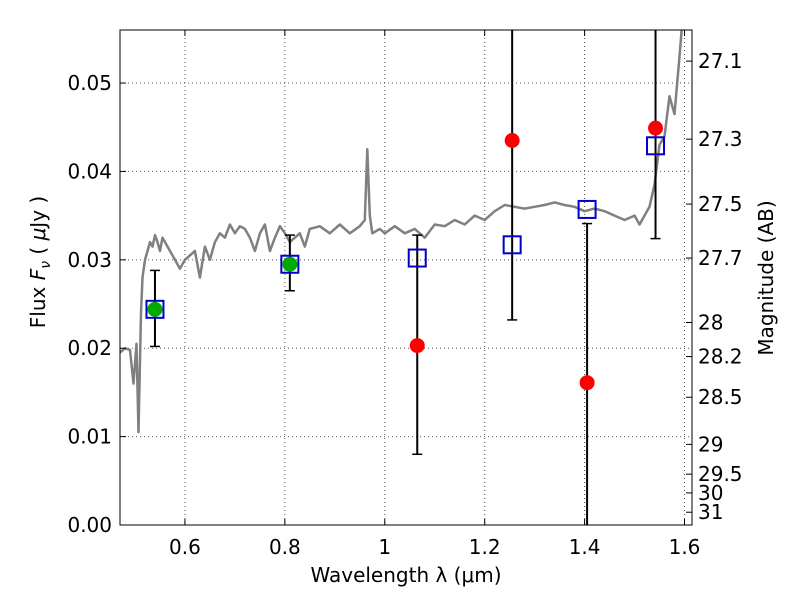 Image resolution: width=800 pixels, height=600 pixels. I want to click on x-tick-labels: 0.6 0.8 1 1.2 1.4 1.6, so click(434, 547).